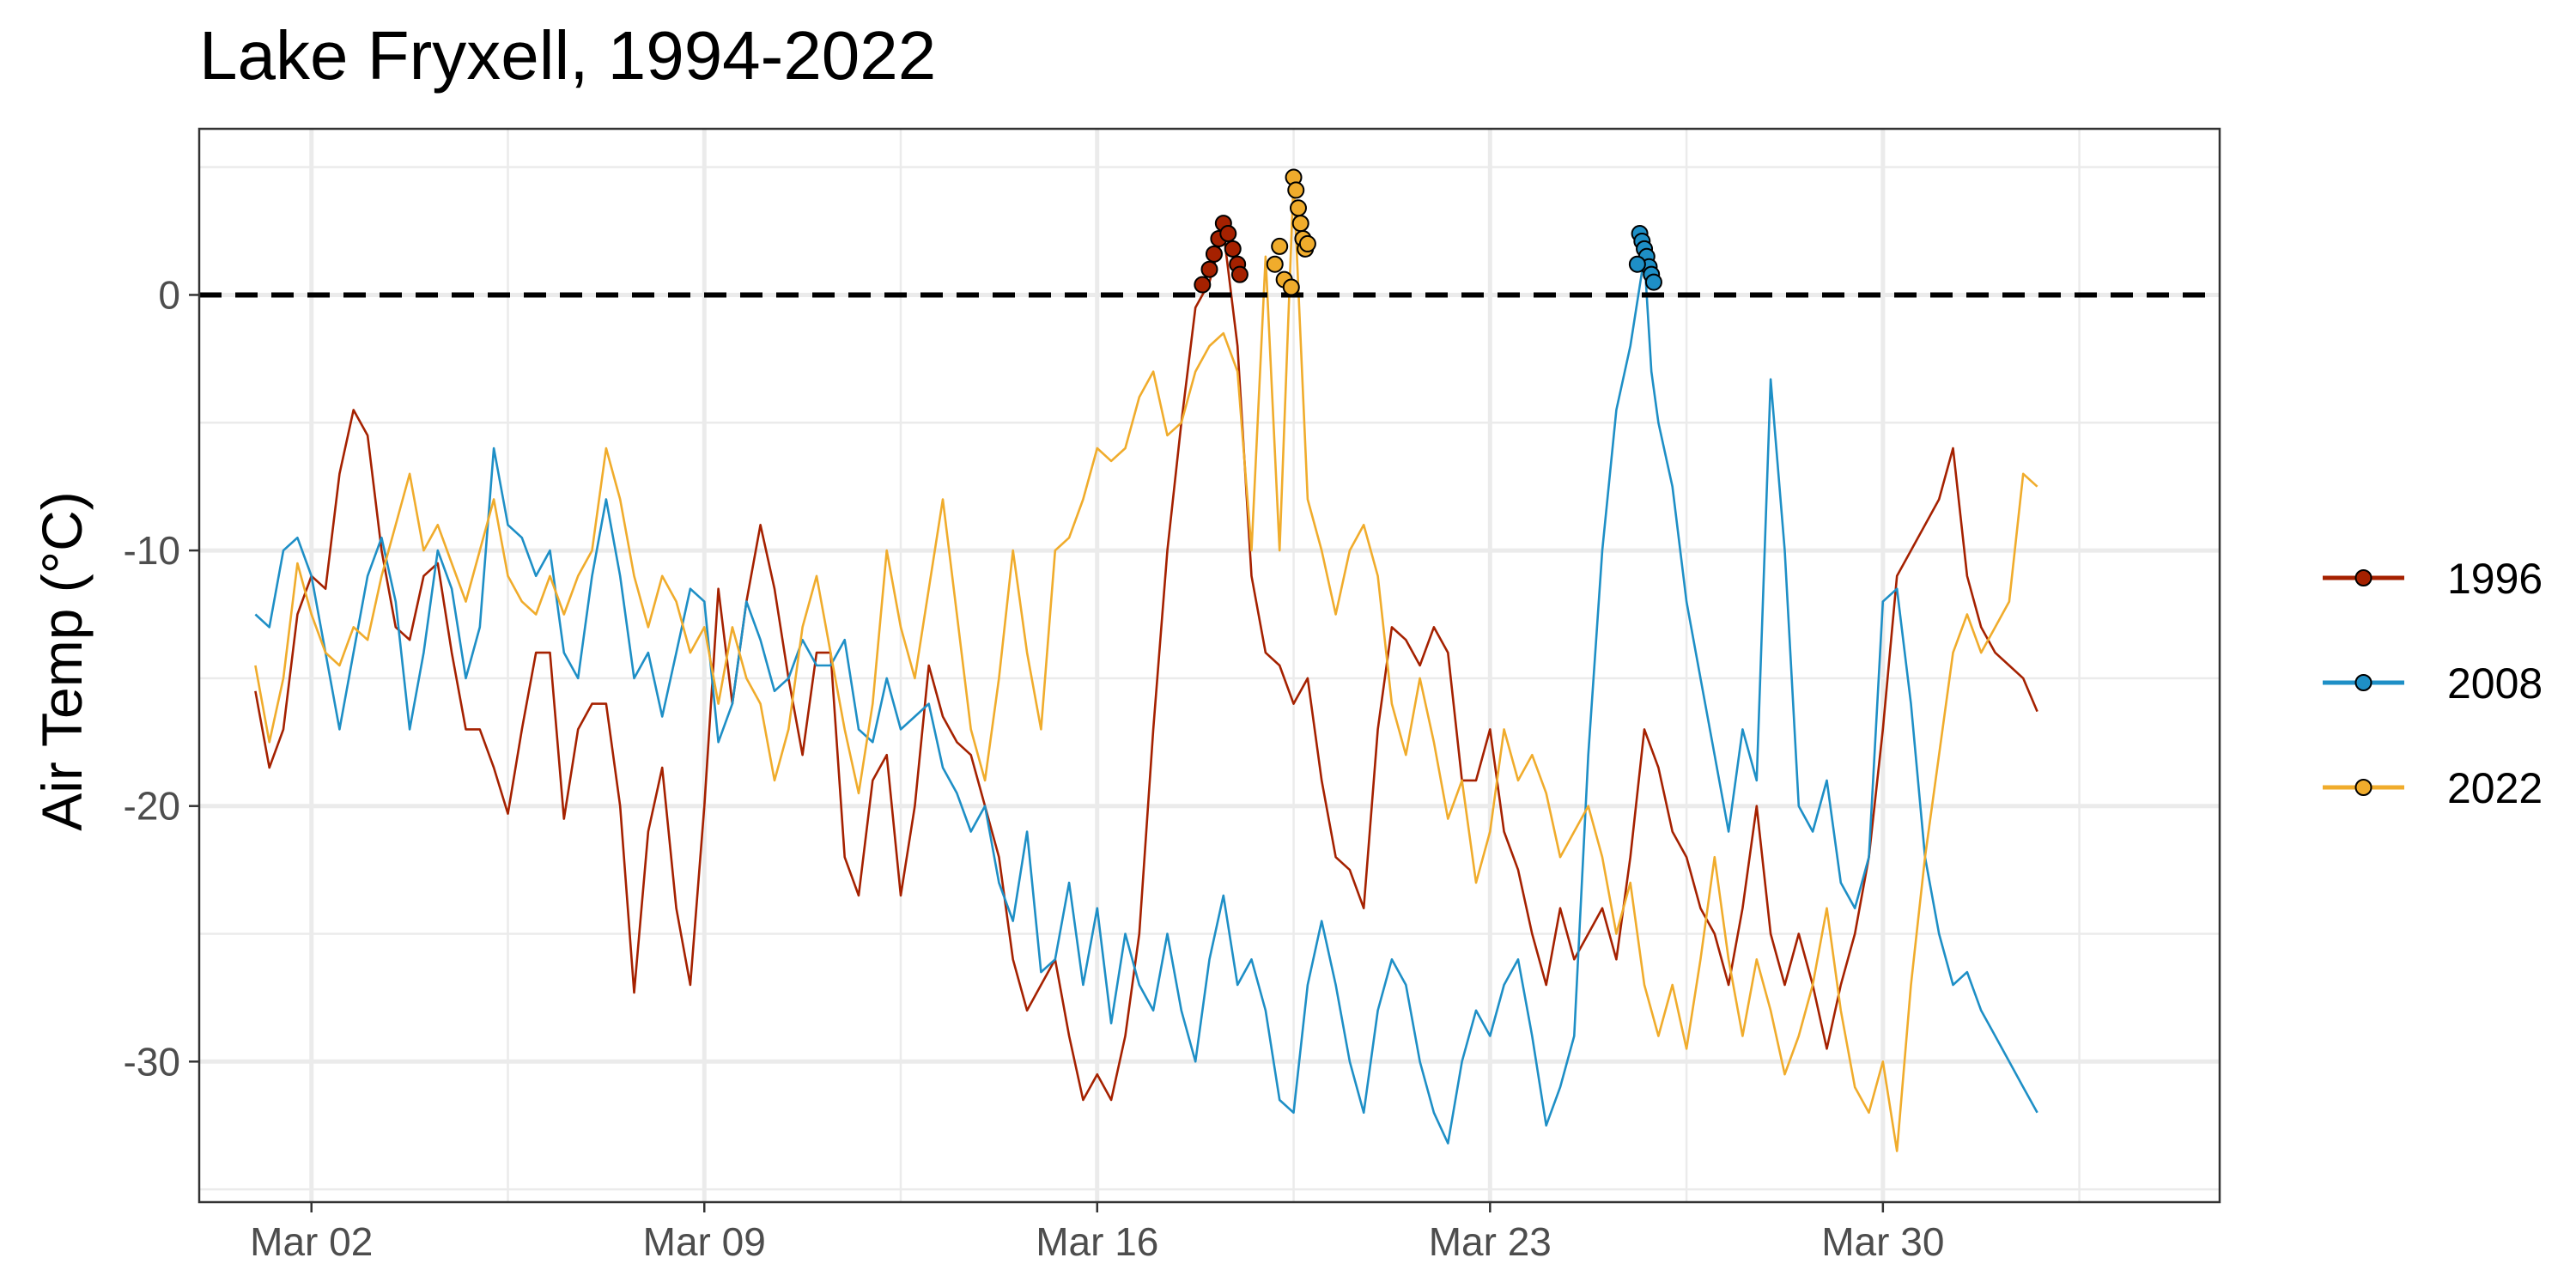 The height and width of the screenshot is (1288, 2576). I want to click on x-tick-label: Mar 23, so click(1491, 1241).